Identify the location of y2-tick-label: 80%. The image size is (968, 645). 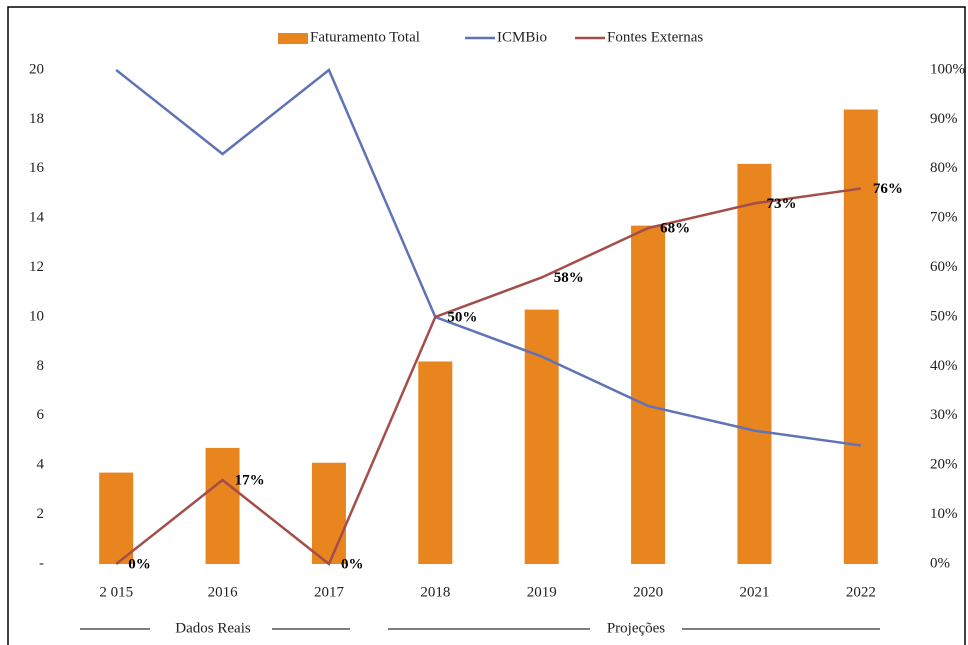
(944, 168).